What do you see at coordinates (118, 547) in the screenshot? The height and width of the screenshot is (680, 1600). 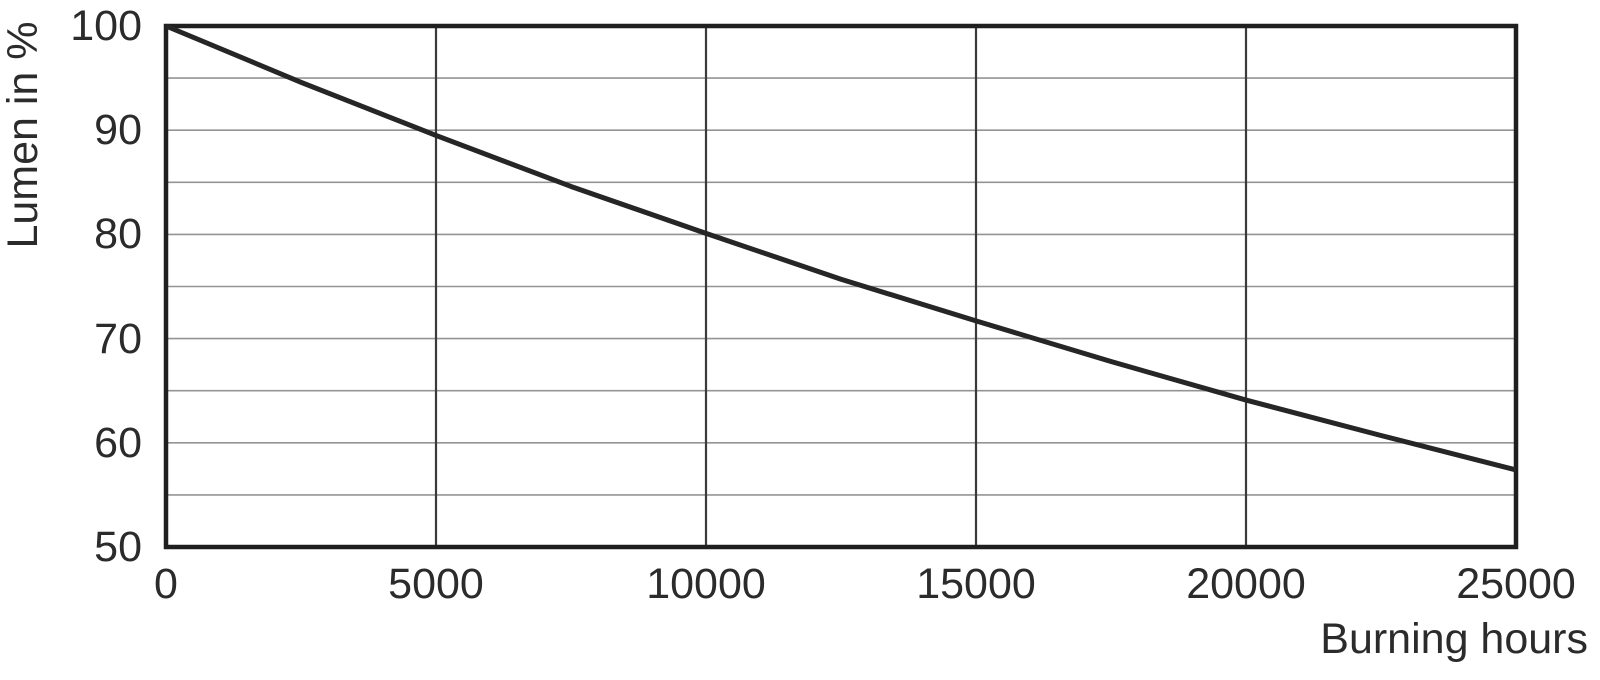 I see `y-tick-label: 50` at bounding box center [118, 547].